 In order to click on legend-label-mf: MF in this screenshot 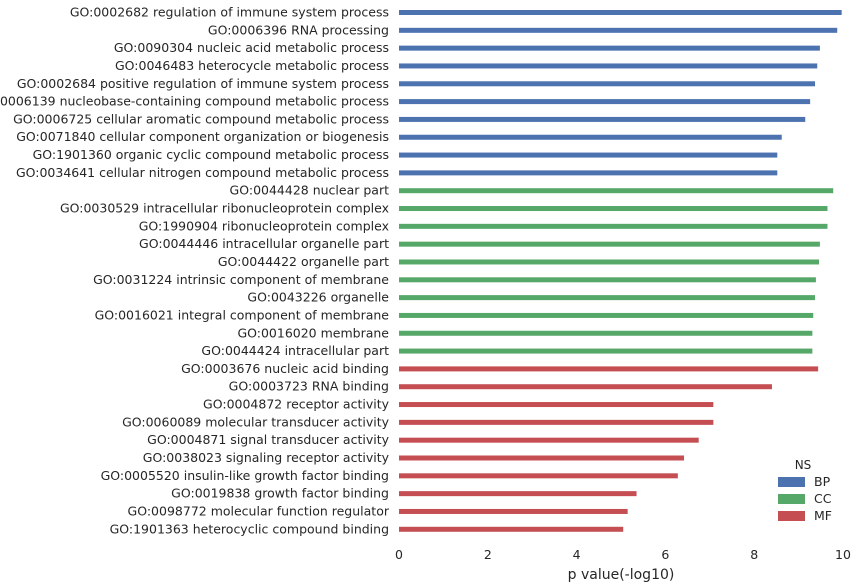, I will do `click(823, 515)`.